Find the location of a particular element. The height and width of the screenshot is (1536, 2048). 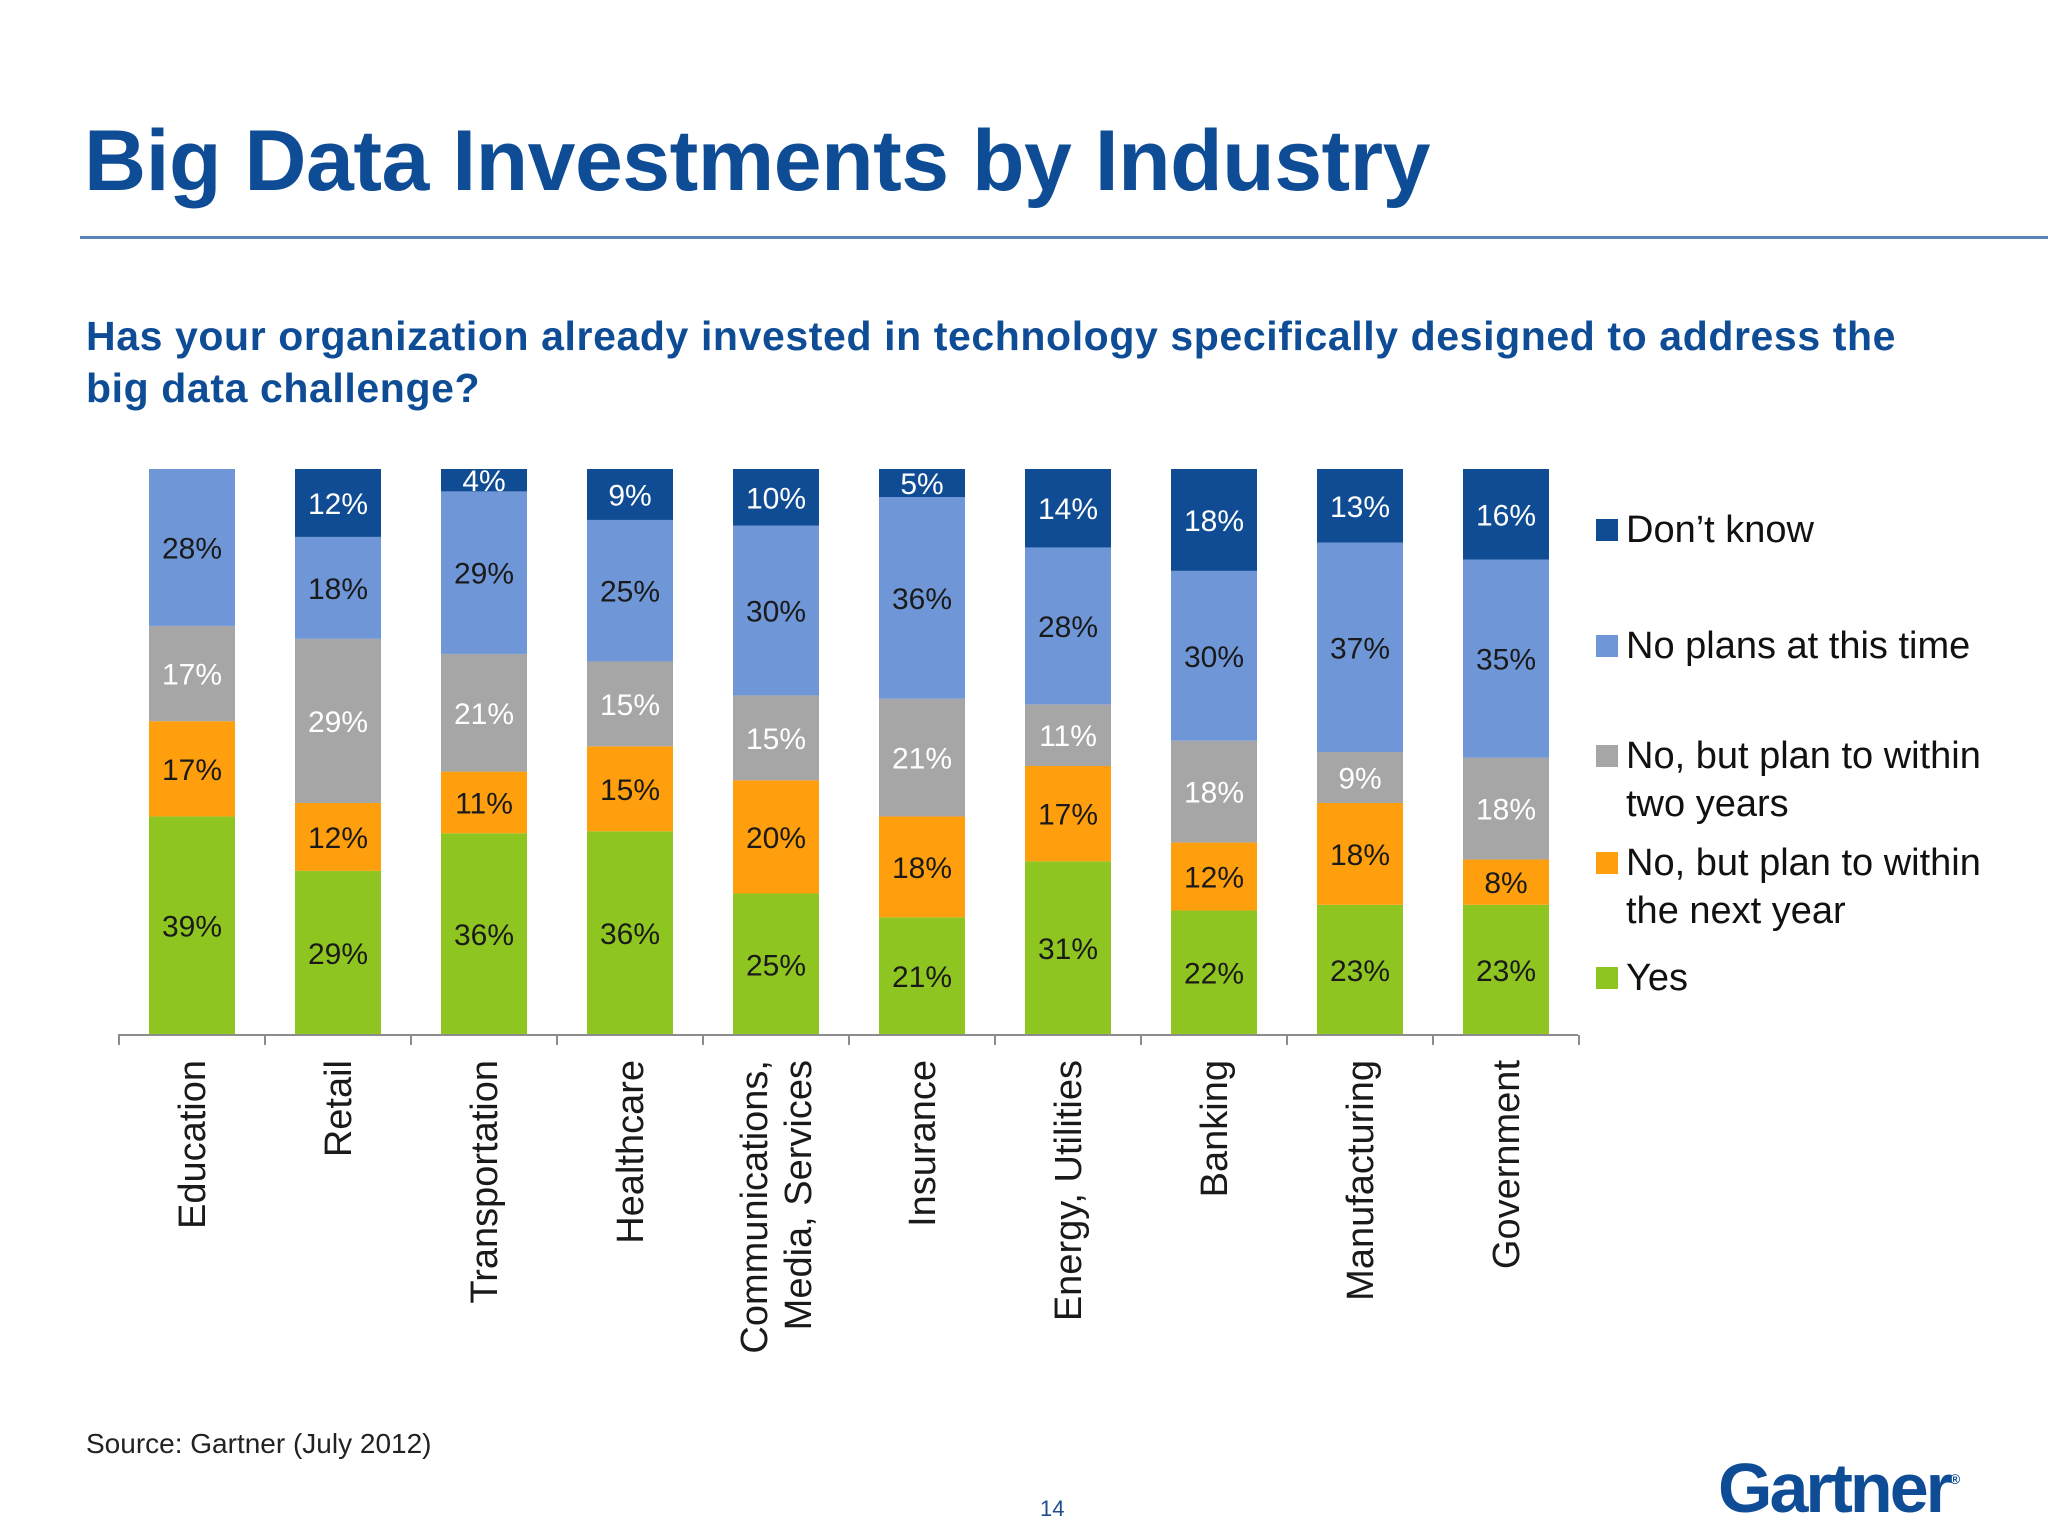

category-label: Energy, Utilities is located at coordinates (1069, 1190).